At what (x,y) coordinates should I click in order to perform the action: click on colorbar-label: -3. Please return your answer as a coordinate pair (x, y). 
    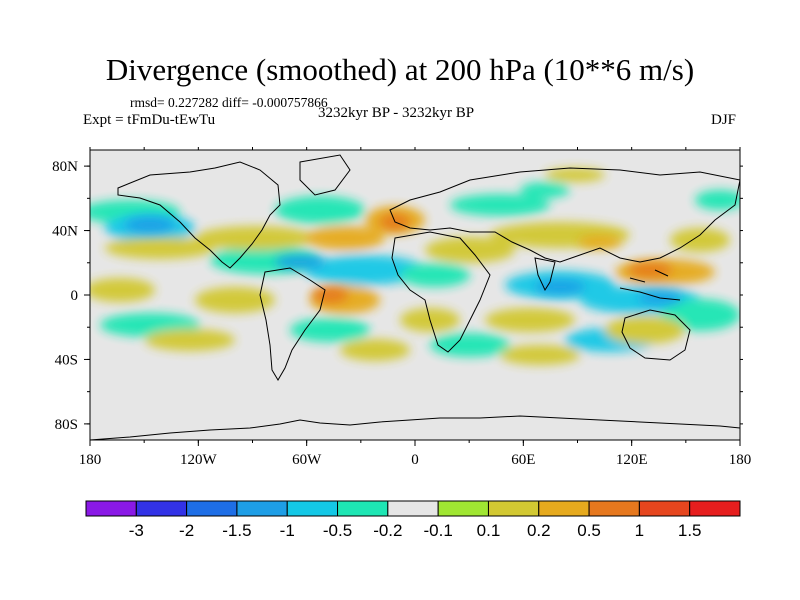
    Looking at the image, I should click on (136, 530).